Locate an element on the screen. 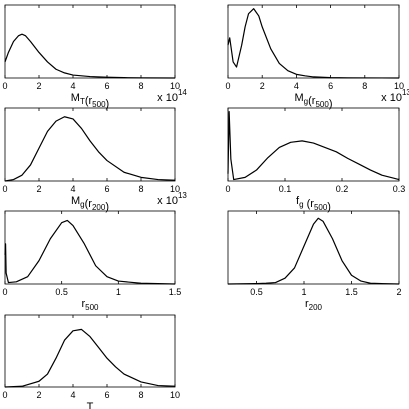 The width and height of the screenshot is (409, 409). chart-panel-5: 0 0.5 1 1.5 r500 is located at coordinates (92, 261).